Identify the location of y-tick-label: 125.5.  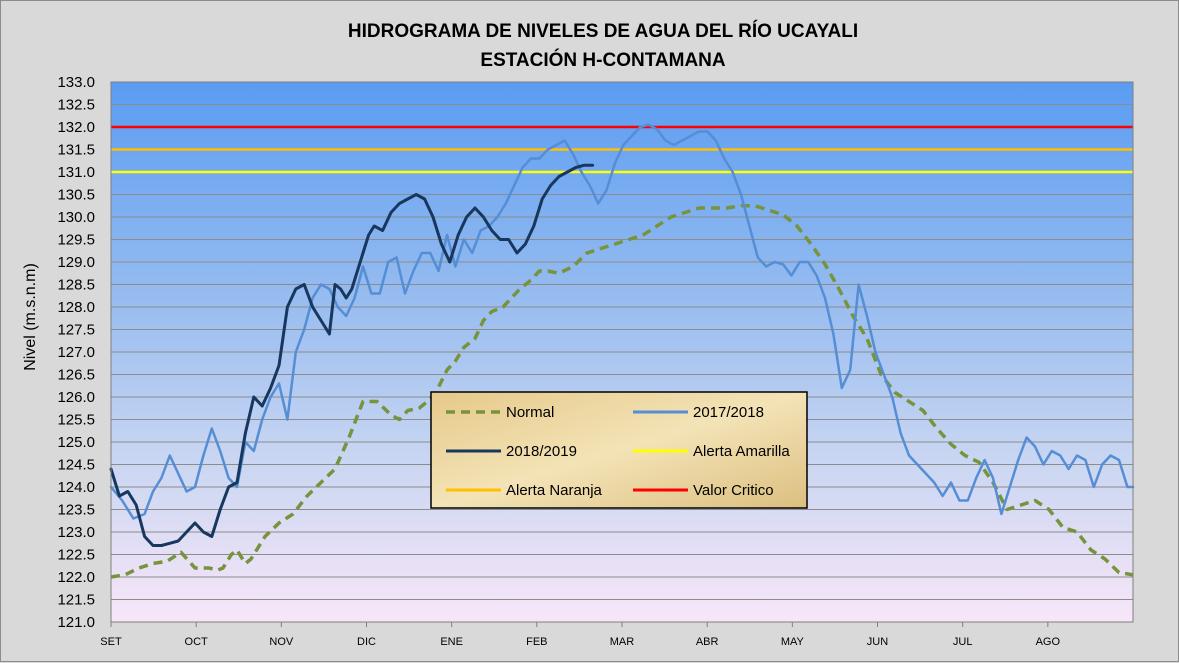
(76, 420).